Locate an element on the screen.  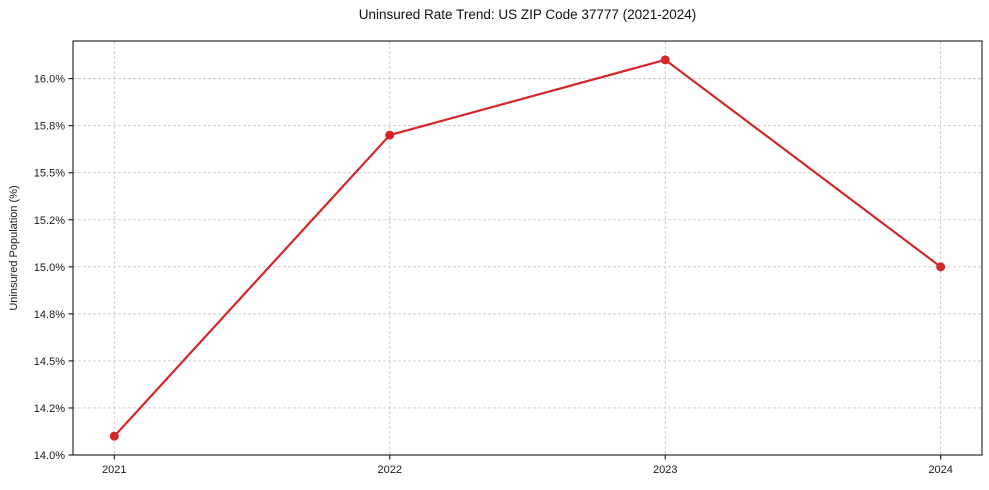
y-tick-label: 16.0% is located at coordinates (49, 80).